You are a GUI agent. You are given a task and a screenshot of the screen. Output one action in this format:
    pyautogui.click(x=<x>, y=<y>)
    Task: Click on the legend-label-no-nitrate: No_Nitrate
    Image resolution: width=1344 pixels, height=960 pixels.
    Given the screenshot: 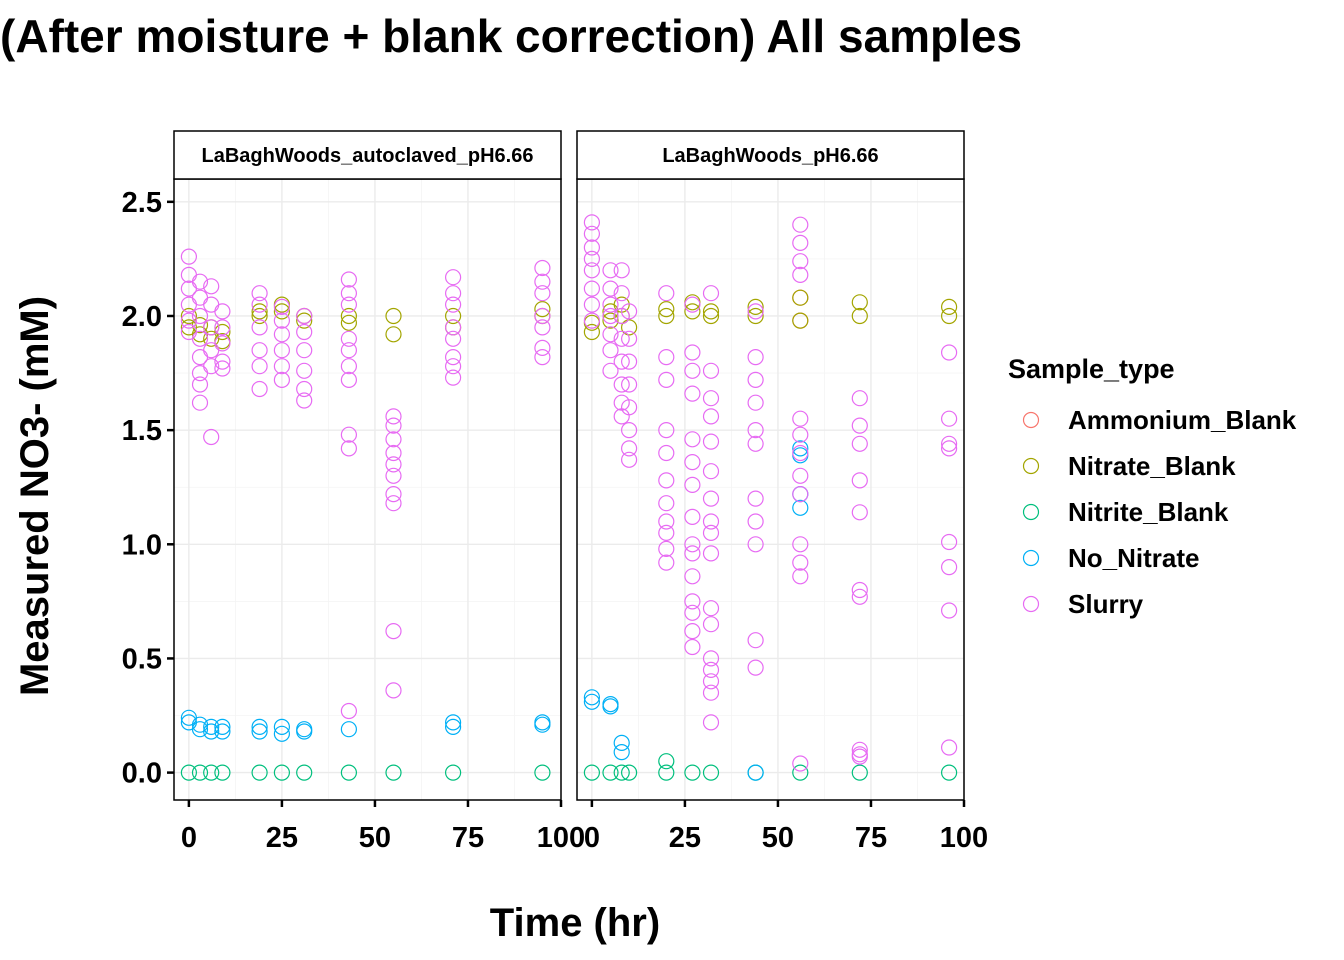 What is the action you would take?
    pyautogui.click(x=1133, y=558)
    